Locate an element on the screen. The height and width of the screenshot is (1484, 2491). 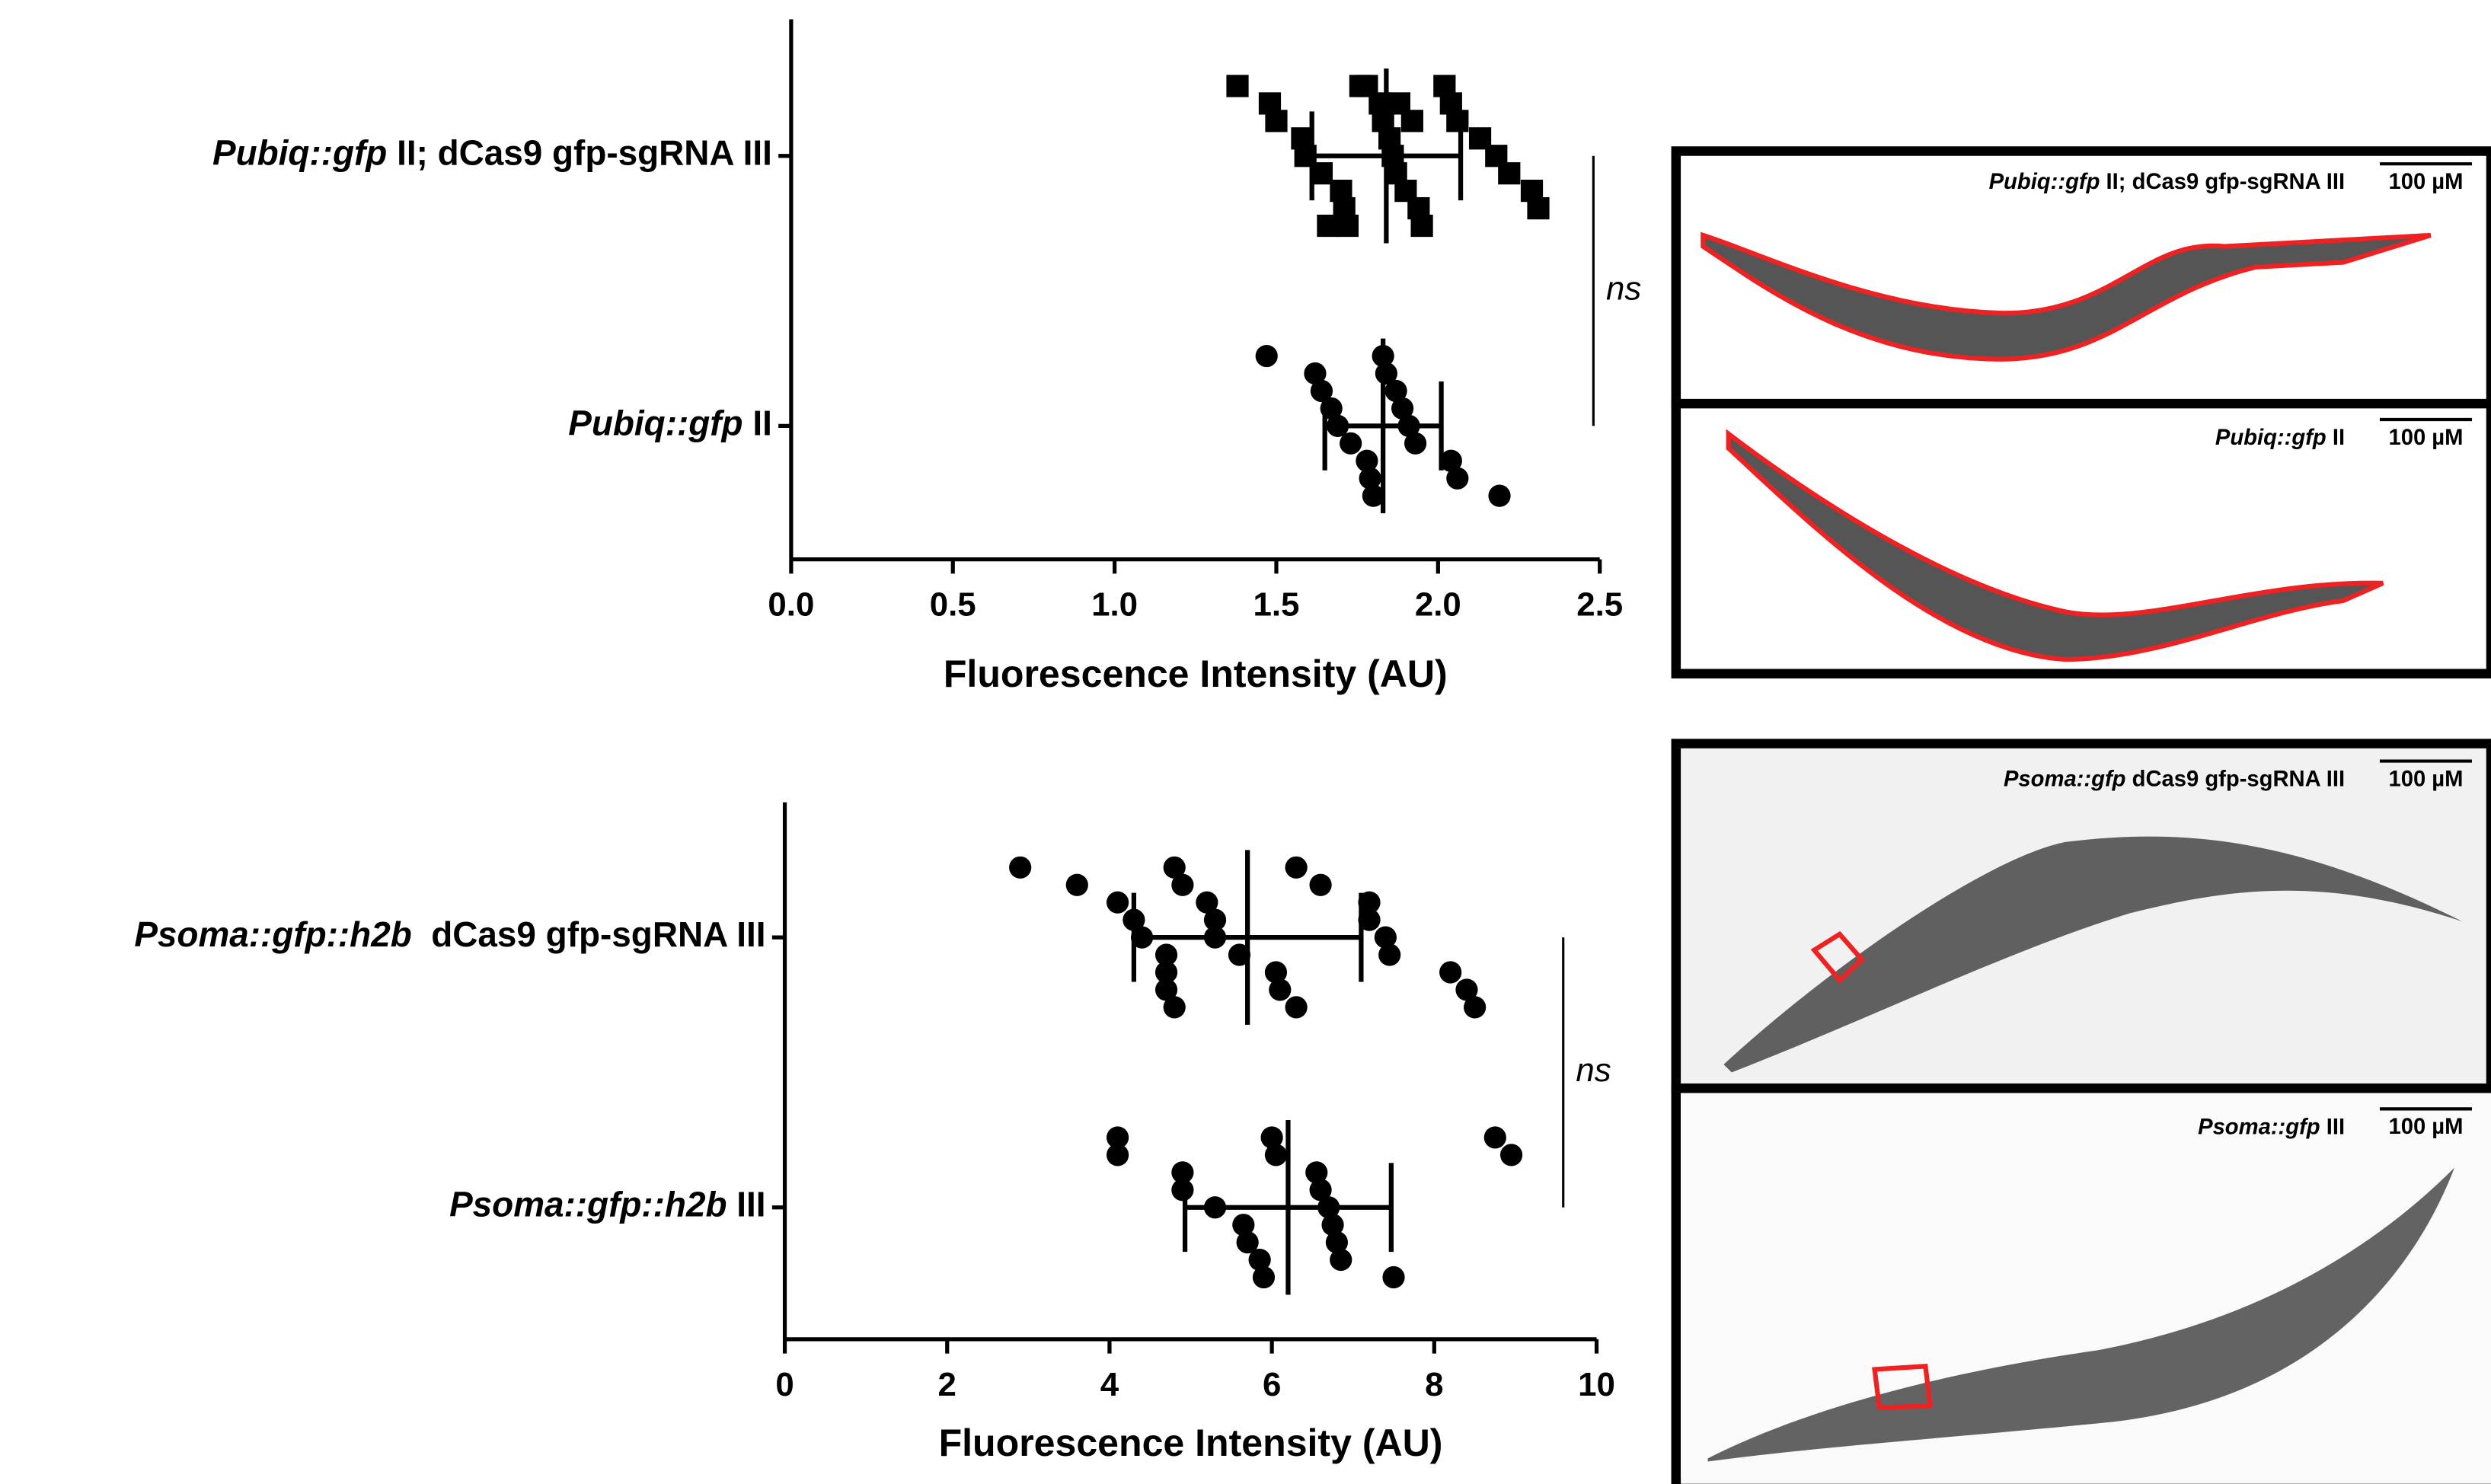
x-tick-label: 8 is located at coordinates (1434, 1384).